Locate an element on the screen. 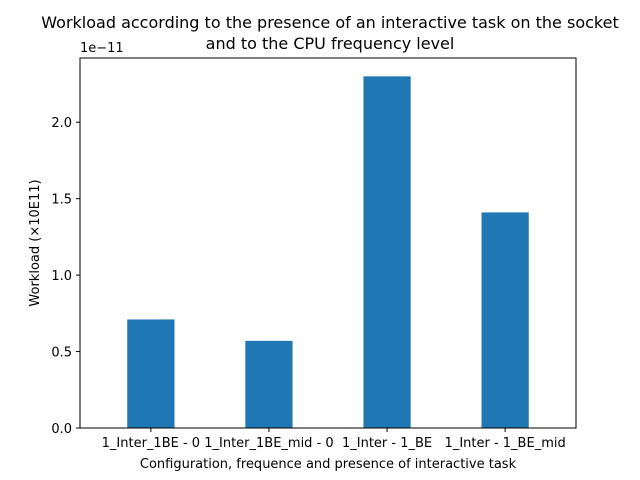  y-offset-label: 1e−11 is located at coordinates (102, 48).